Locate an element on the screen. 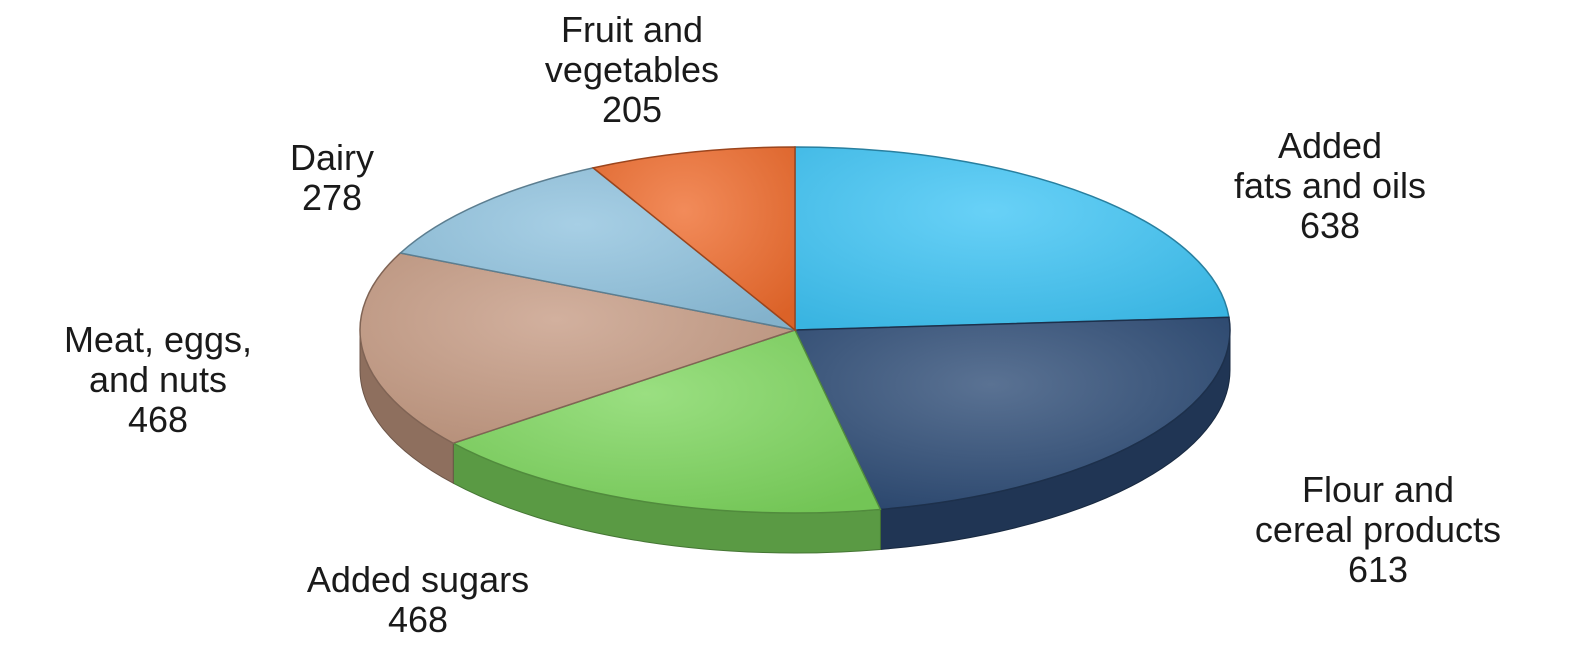 The width and height of the screenshot is (1585, 647). pie-slice-added-fats-and-oils is located at coordinates (1012, 238).